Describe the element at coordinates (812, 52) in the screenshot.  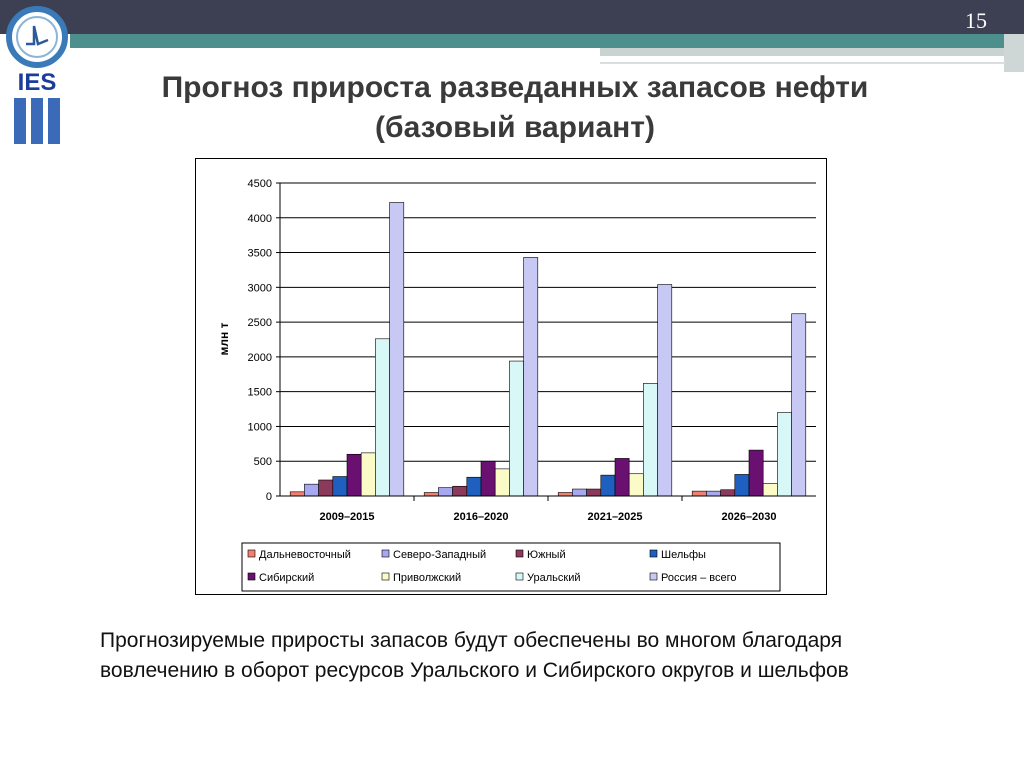
I see `header-grey-bar` at that location.